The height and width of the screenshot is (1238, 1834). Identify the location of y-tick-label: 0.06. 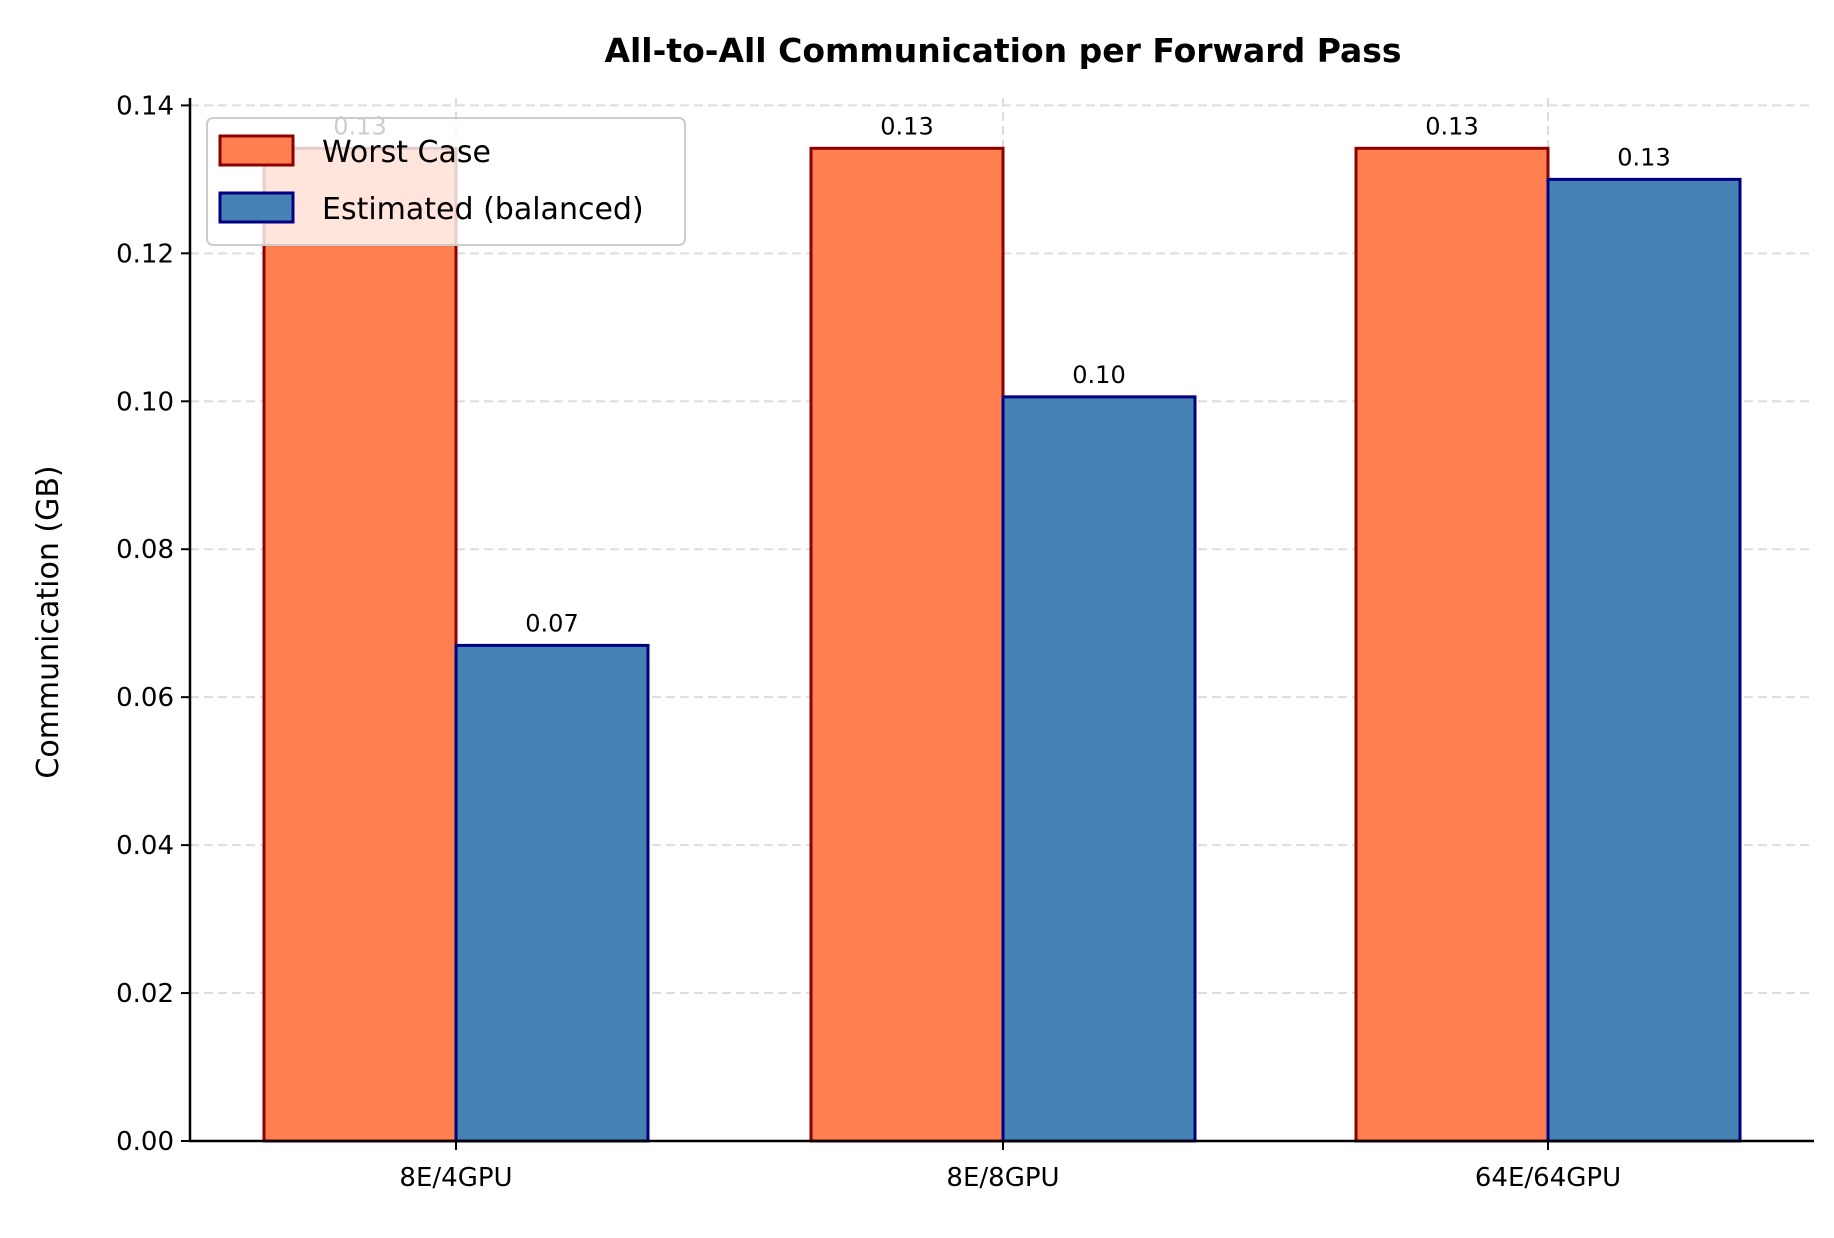
(145, 698).